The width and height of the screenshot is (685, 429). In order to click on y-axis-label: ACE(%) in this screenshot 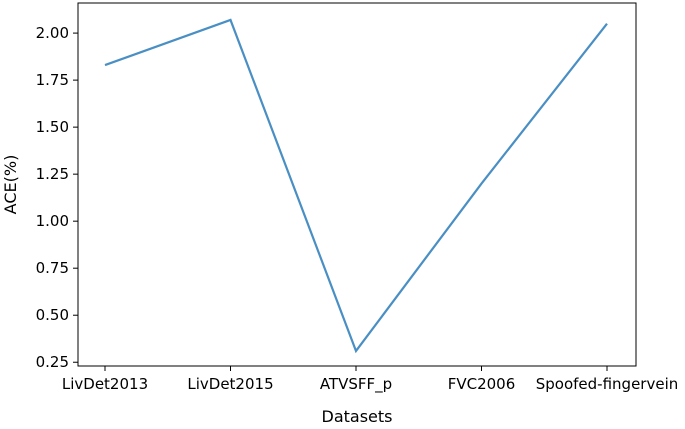, I will do `click(10, 185)`.